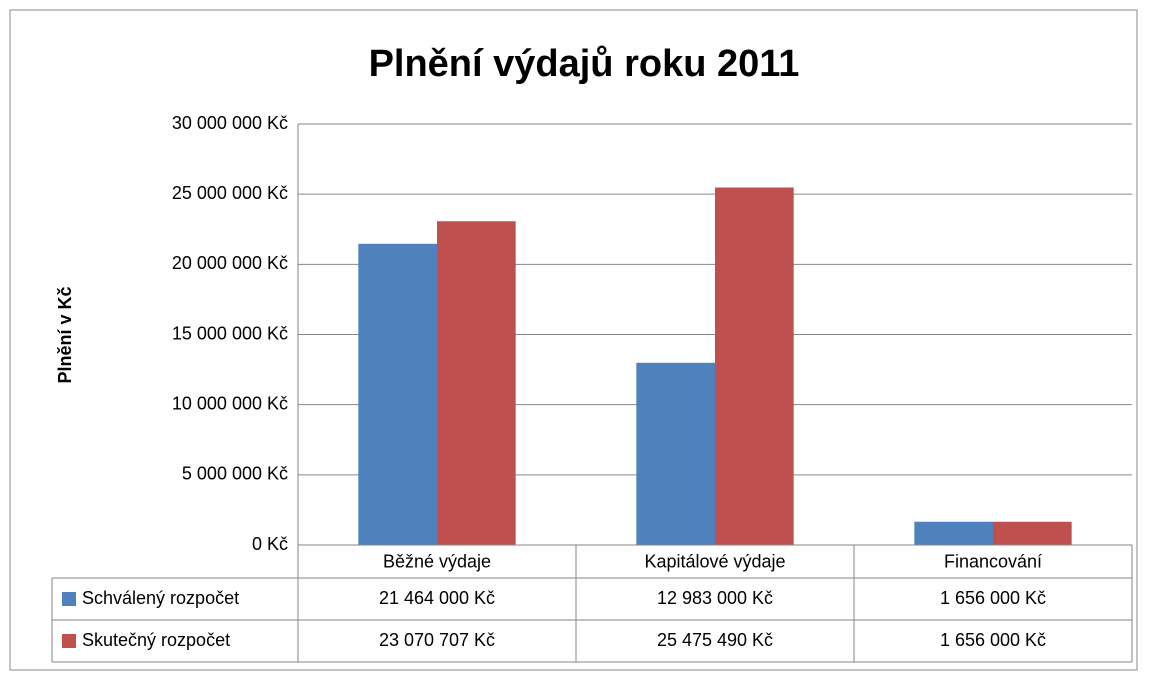 Image resolution: width=1149 pixels, height=675 pixels. I want to click on legend-label: Schválený rozpočet, so click(160, 598).